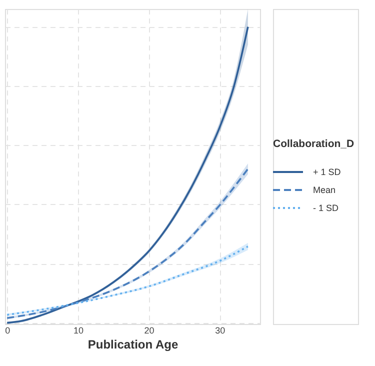  What do you see at coordinates (78, 331) in the screenshot?
I see `x-tick-label: 10` at bounding box center [78, 331].